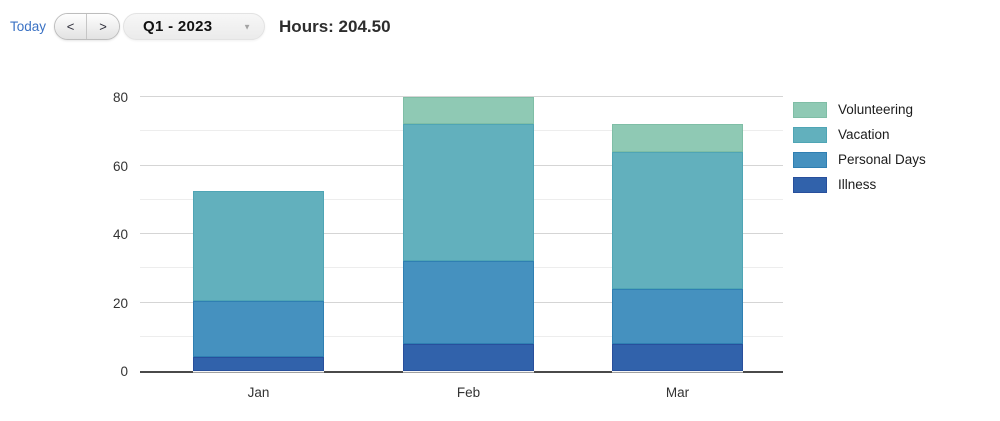  I want to click on x-axis-tick-label: Jan, so click(258, 392).